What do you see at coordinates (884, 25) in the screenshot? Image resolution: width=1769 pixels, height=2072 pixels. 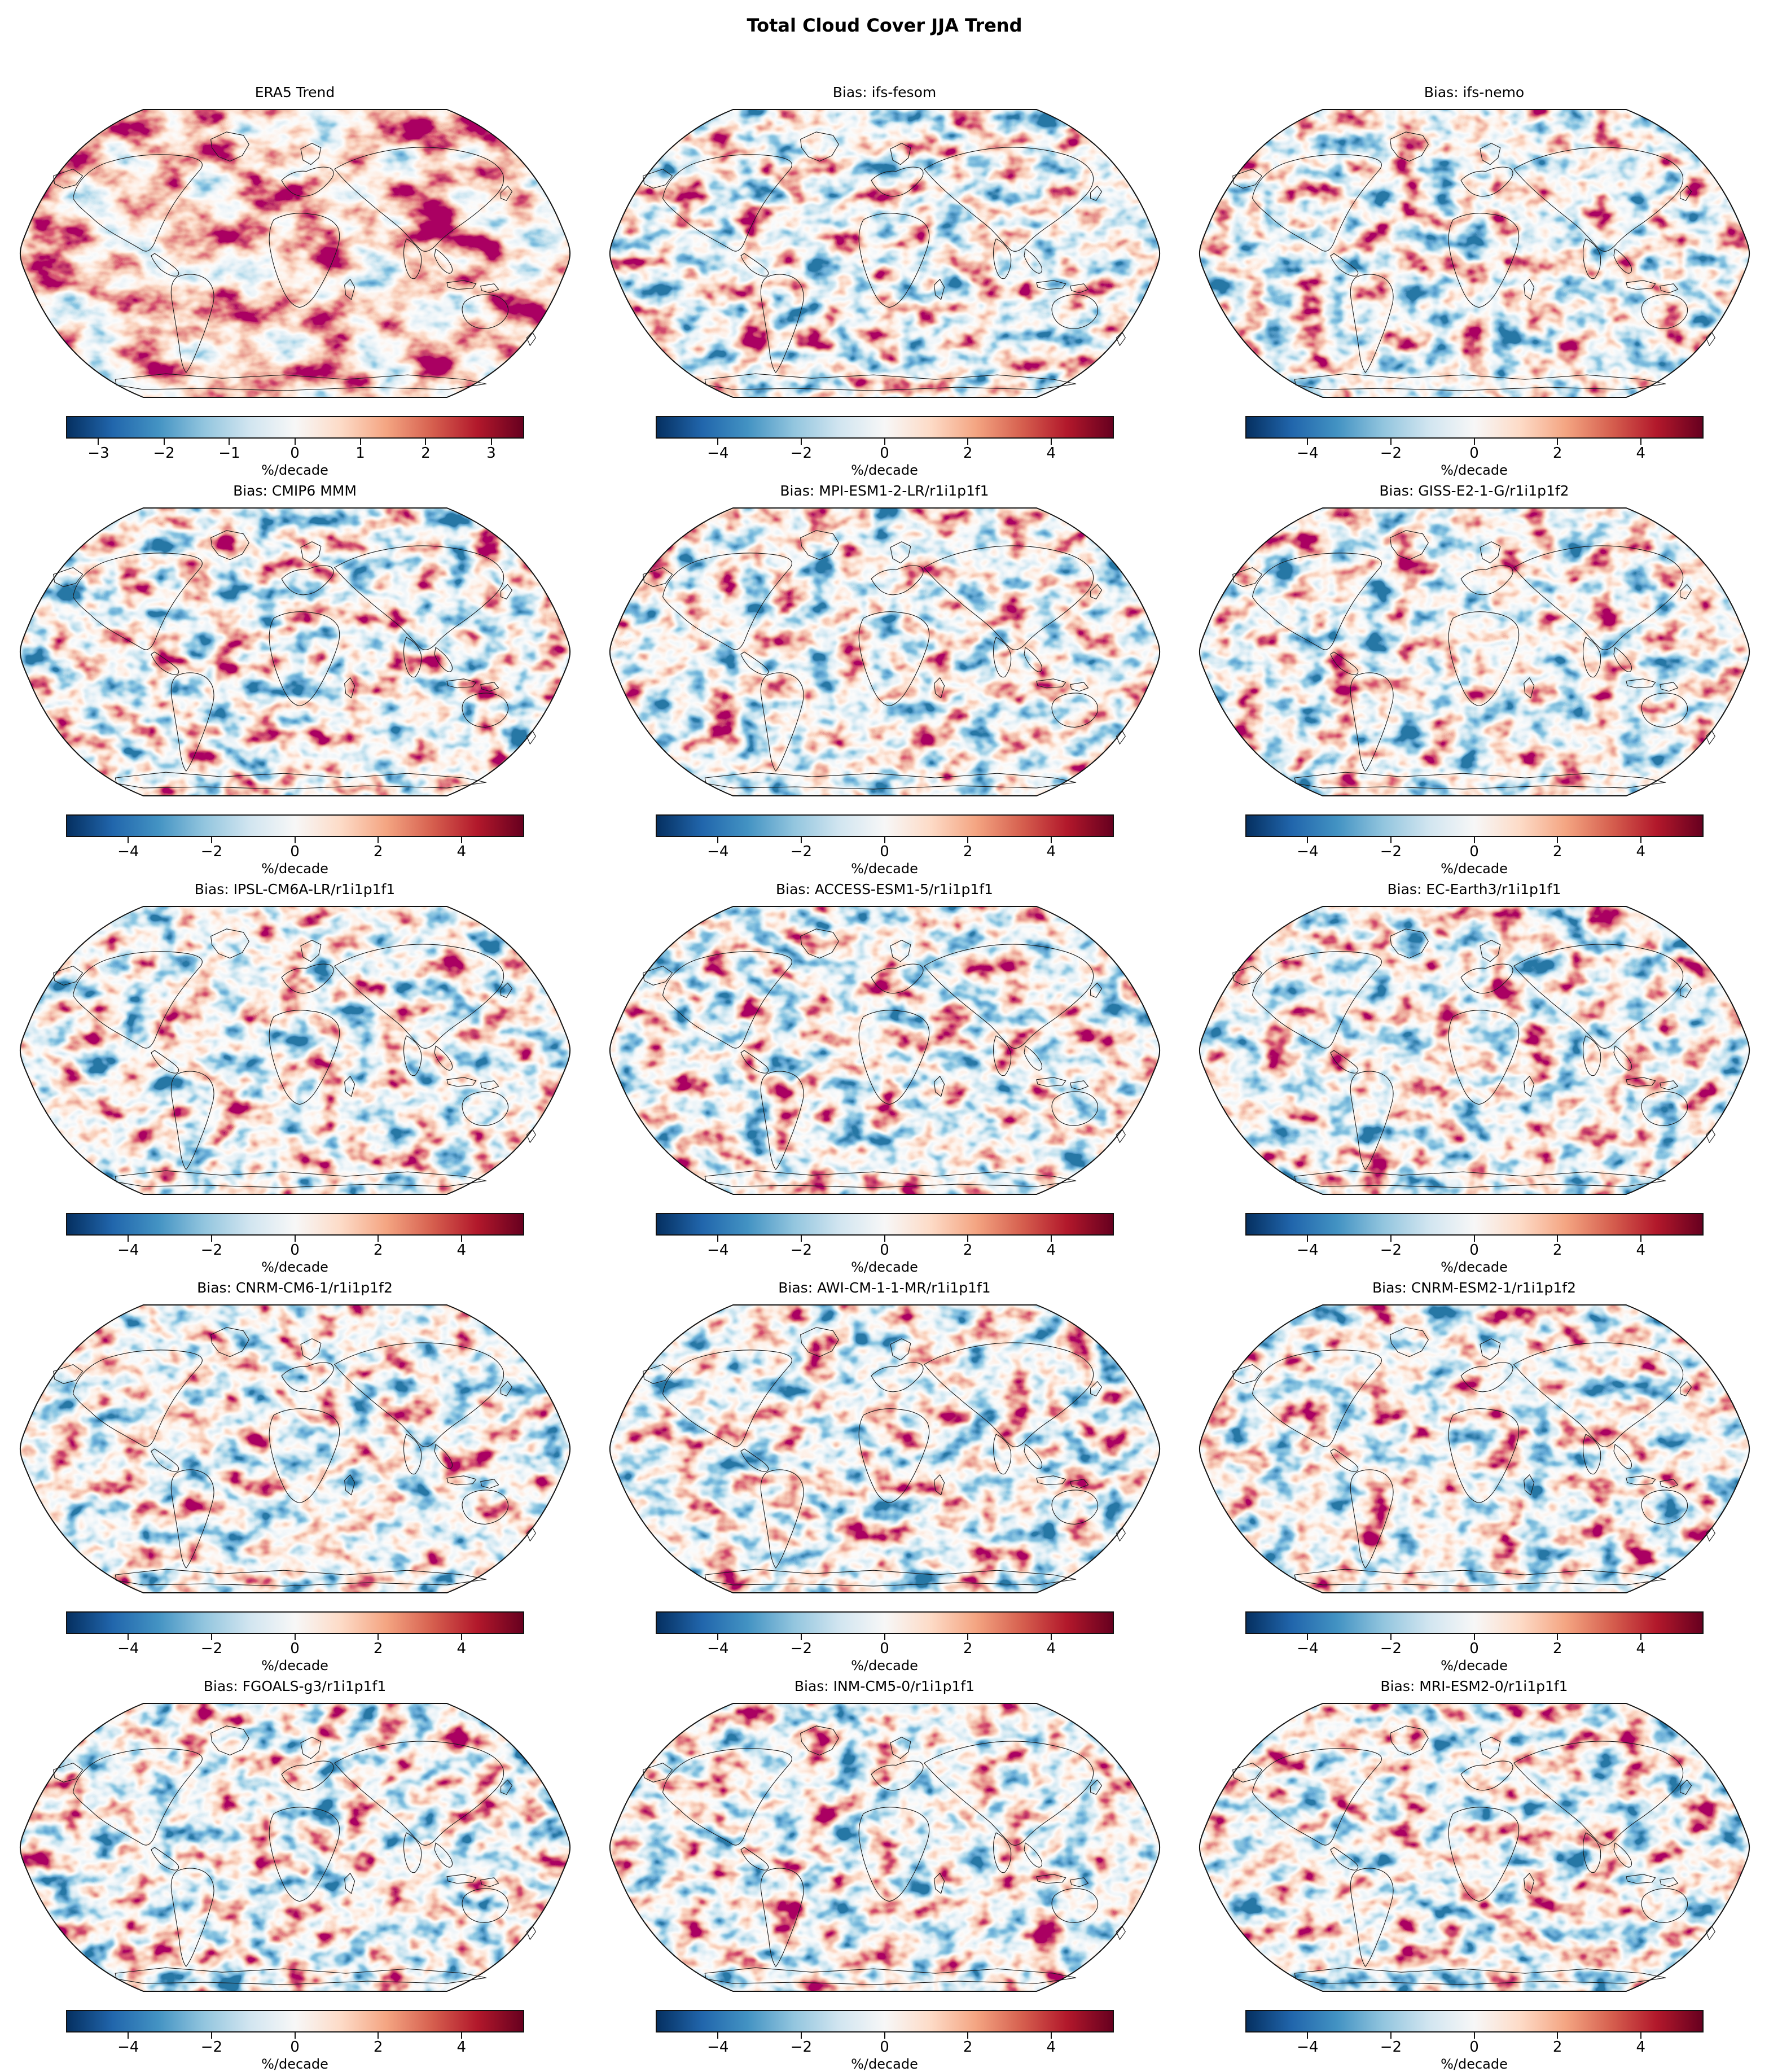 I see `figure-title: Total Cloud Cover JJA Trend` at bounding box center [884, 25].